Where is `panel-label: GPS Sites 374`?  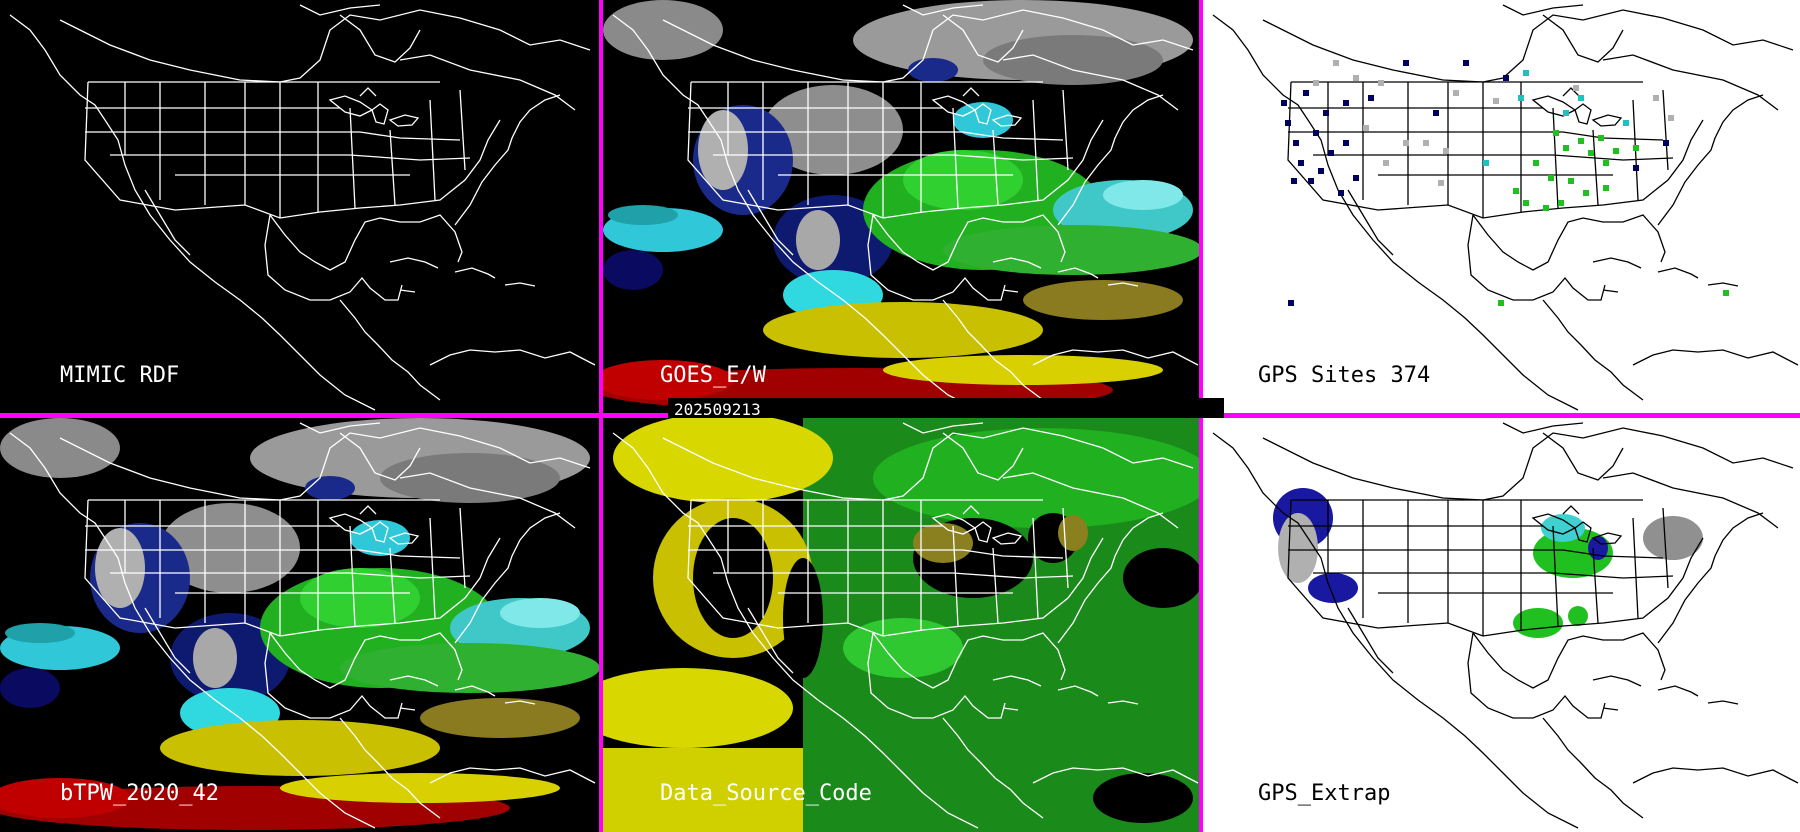
panel-label: GPS Sites 374 is located at coordinates (1344, 375).